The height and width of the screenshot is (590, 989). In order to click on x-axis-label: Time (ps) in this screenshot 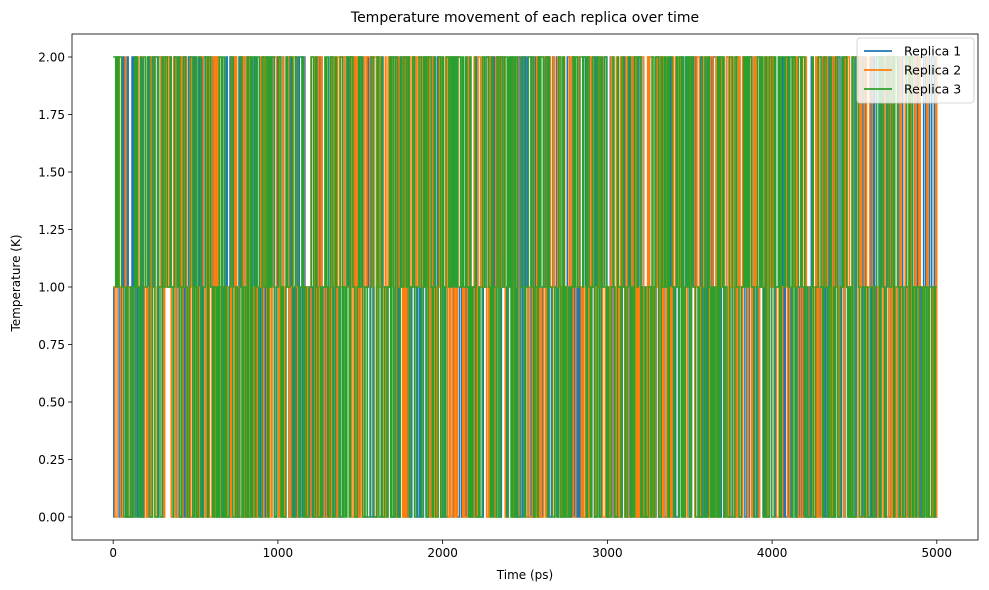, I will do `click(524, 575)`.